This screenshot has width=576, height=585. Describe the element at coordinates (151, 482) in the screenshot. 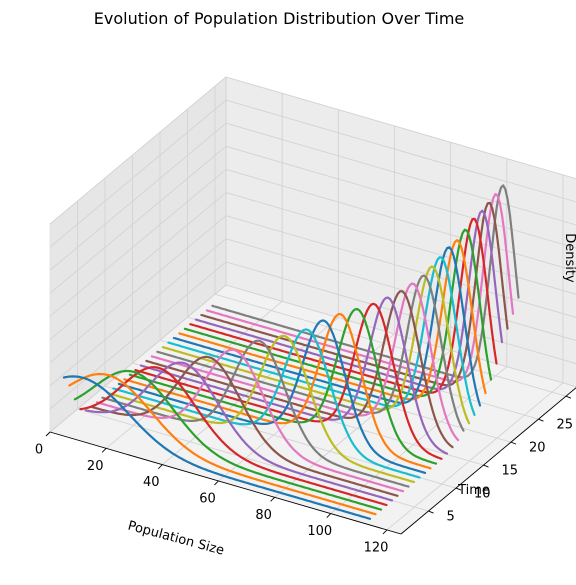

I see `x-tick-label: 40` at that location.